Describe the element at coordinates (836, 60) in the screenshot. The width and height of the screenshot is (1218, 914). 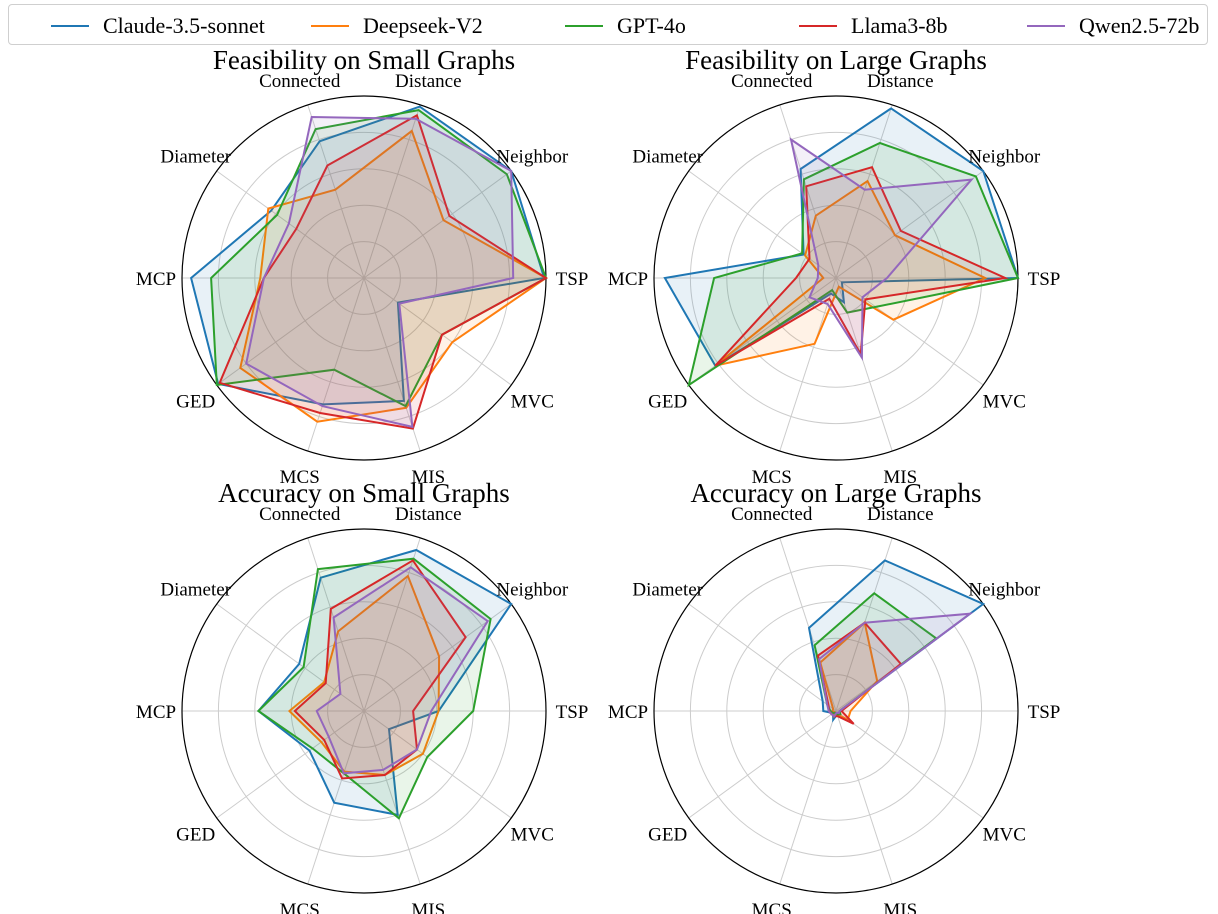
I see `panel-title: Feasibility on Large Graphs` at that location.